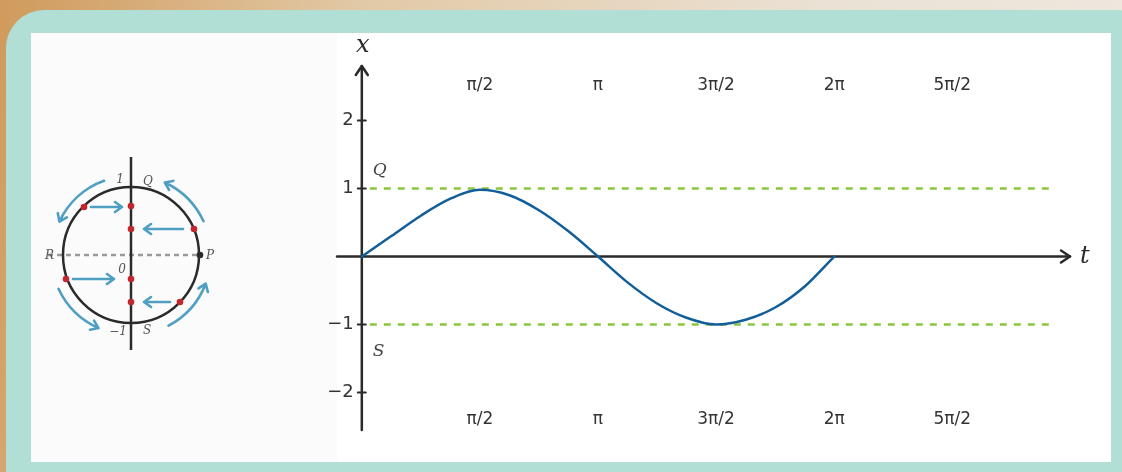  Describe the element at coordinates (480, 418) in the screenshot. I see `x-tick-label: π/2` at that location.